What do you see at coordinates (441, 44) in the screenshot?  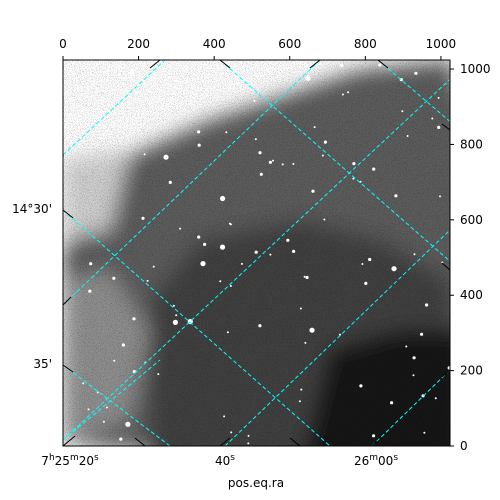 I see `x-tick-label: 1000` at bounding box center [441, 44].